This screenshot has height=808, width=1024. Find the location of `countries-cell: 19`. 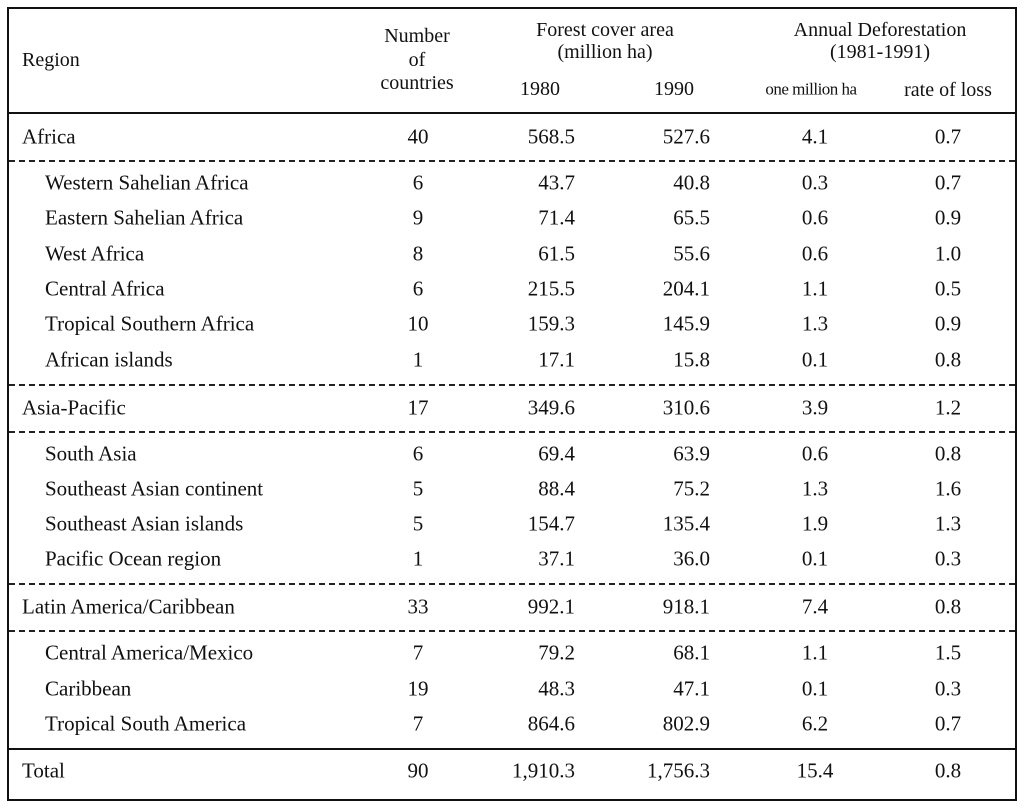

countries-cell: 19 is located at coordinates (418, 688).